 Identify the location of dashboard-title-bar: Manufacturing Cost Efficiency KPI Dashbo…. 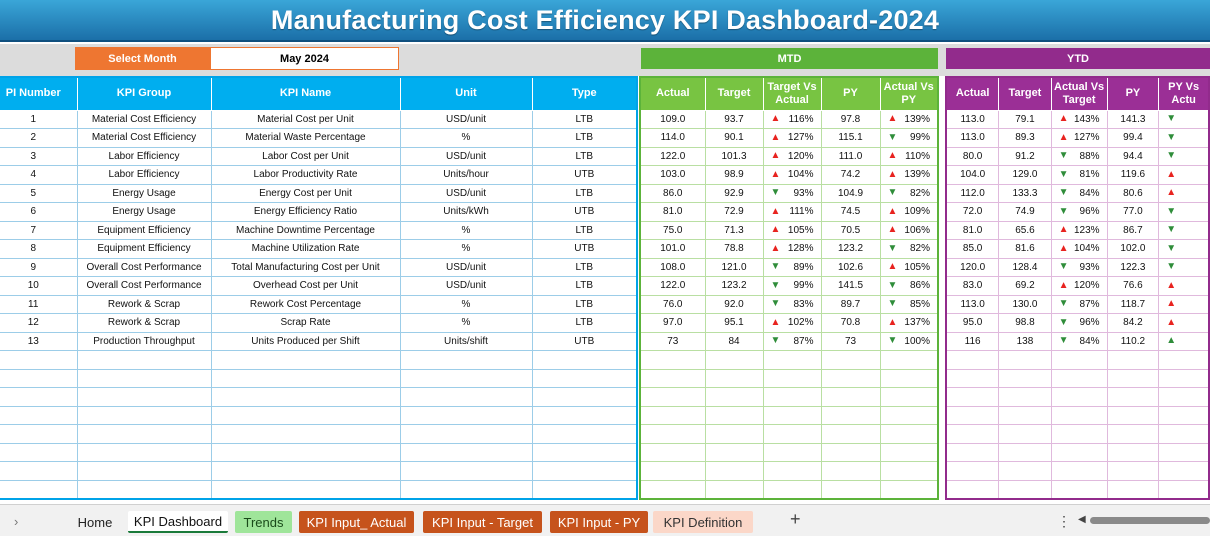
(605, 21).